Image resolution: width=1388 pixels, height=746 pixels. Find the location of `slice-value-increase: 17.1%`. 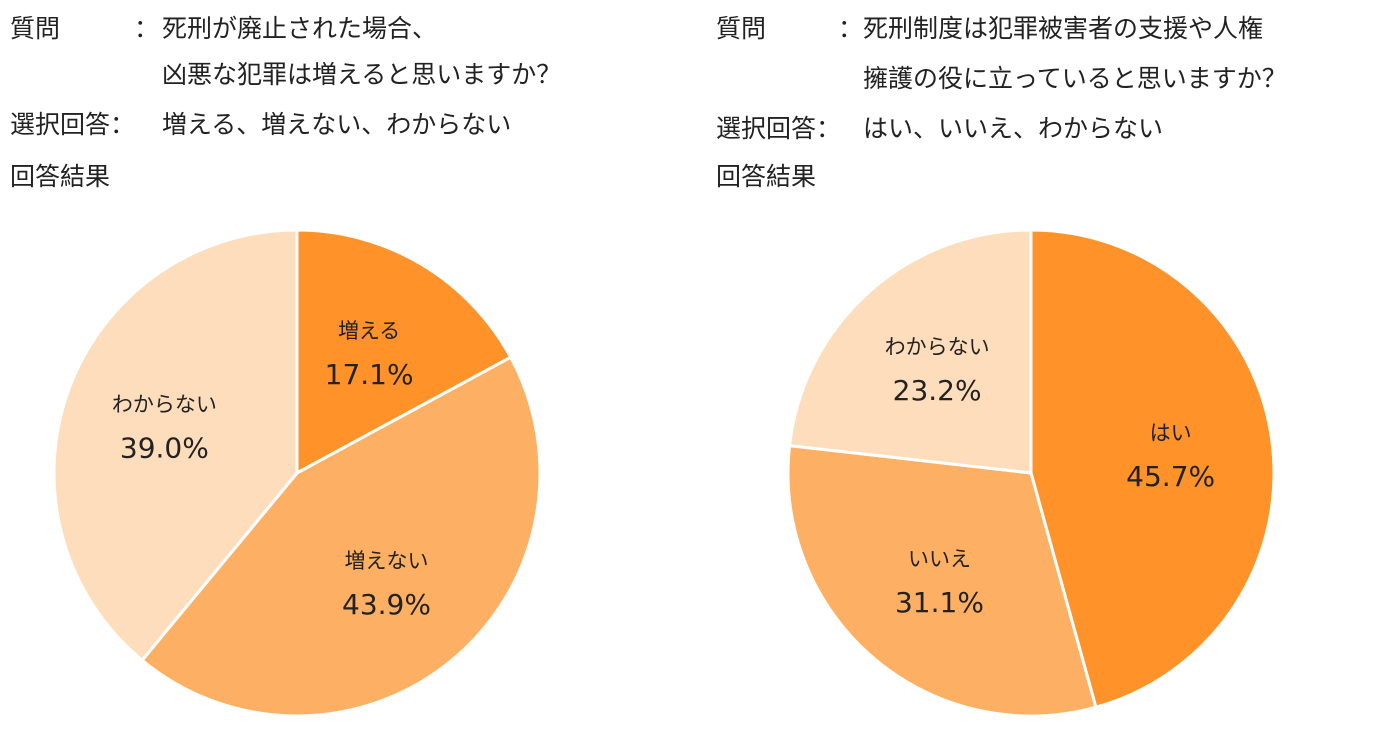

slice-value-increase: 17.1% is located at coordinates (369, 374).